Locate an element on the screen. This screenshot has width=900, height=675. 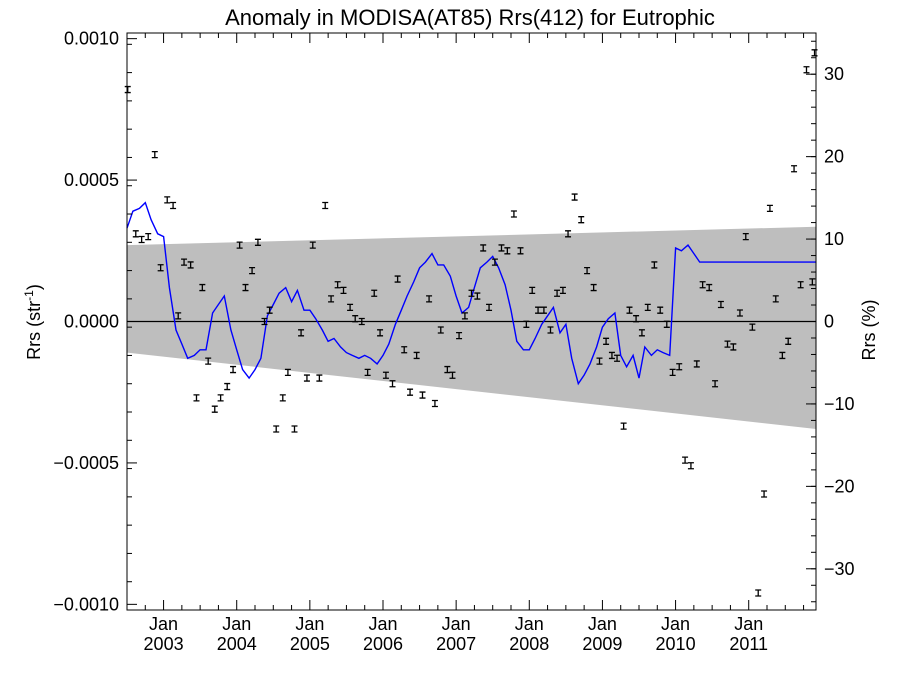
y-tick-label-right: −20 is located at coordinates (839, 486).